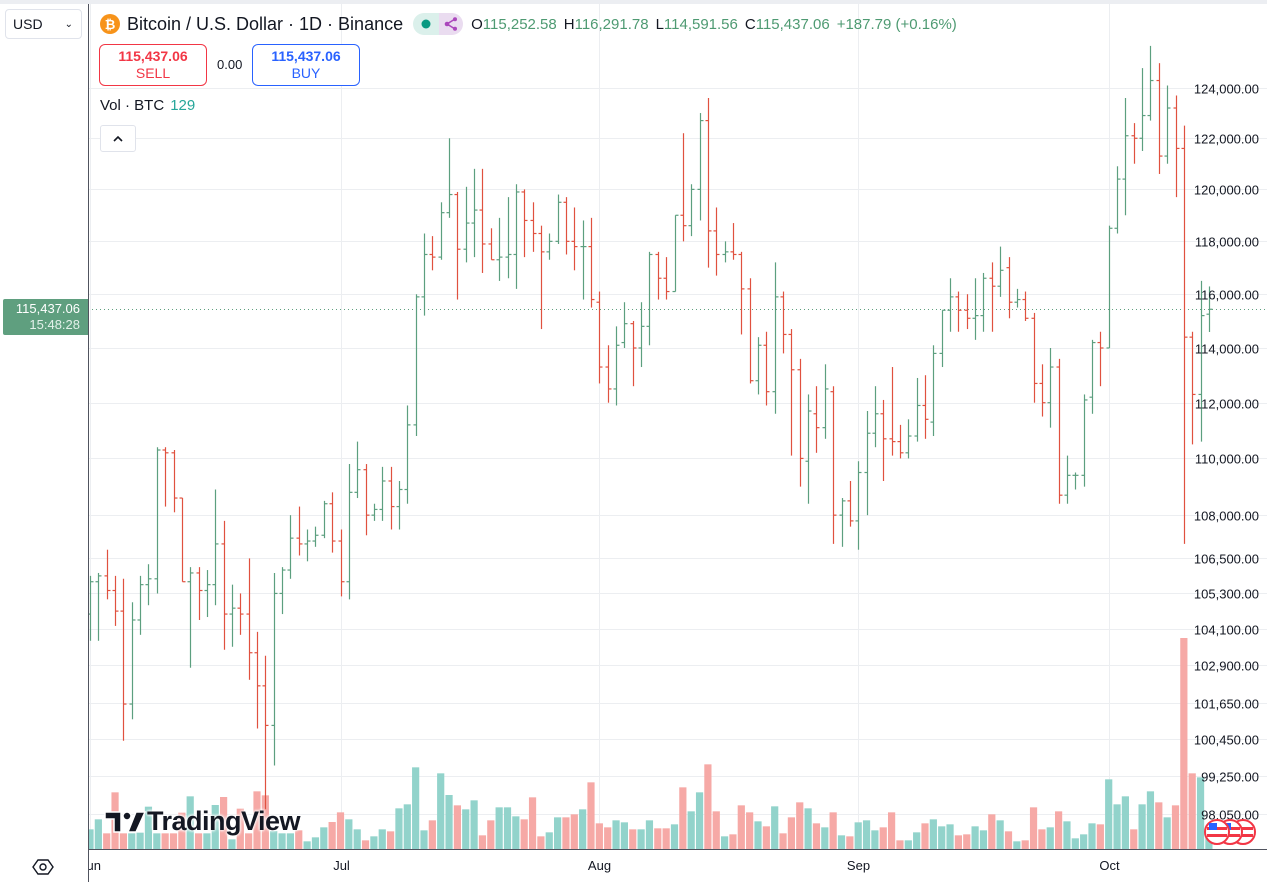  Describe the element at coordinates (700, 24) in the screenshot. I see `low-value: 114,591.56` at that location.